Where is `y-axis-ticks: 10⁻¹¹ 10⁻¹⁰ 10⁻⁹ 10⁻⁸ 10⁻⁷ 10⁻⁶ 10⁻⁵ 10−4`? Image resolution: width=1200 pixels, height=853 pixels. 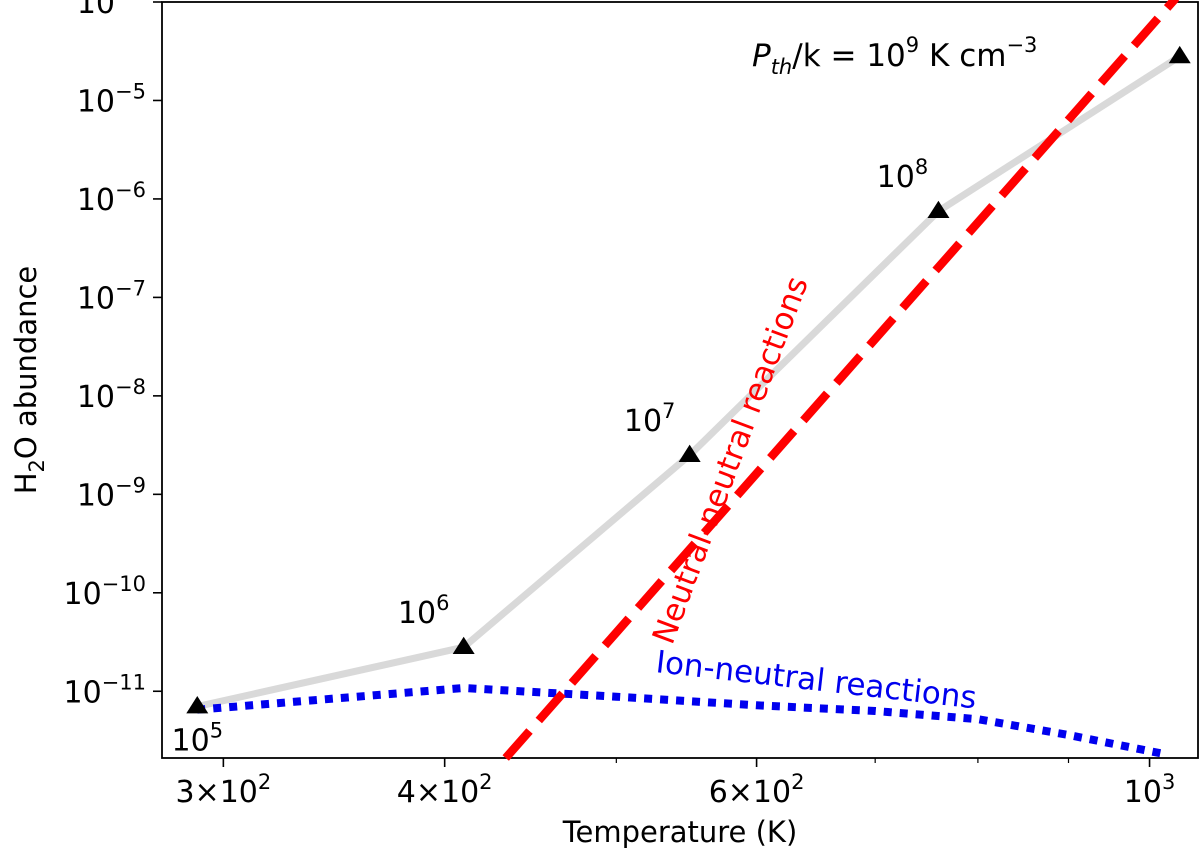 y-axis-ticks: 10⁻¹¹ 10⁻¹⁰ 10⁻⁹ 10⁻⁸ 10⁻⁷ 10⁻⁶ 10⁻⁵ 10−4 is located at coordinates (112, 355).